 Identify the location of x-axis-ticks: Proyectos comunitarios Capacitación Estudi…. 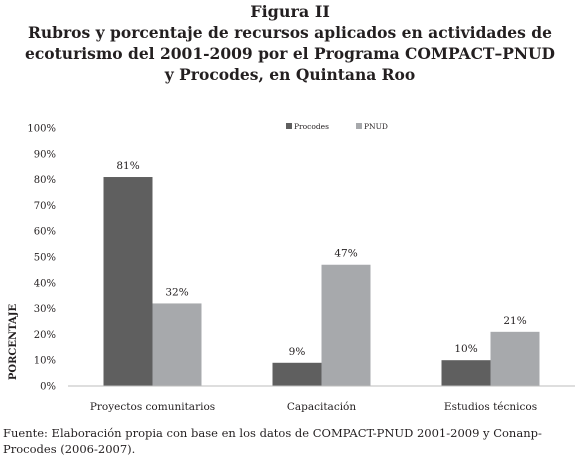
(313, 407).